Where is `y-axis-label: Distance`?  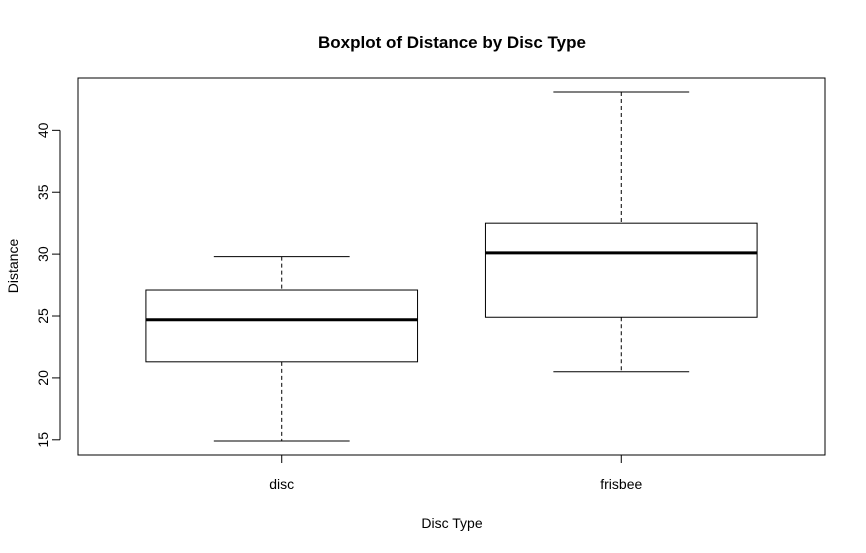 y-axis-label: Distance is located at coordinates (13, 266).